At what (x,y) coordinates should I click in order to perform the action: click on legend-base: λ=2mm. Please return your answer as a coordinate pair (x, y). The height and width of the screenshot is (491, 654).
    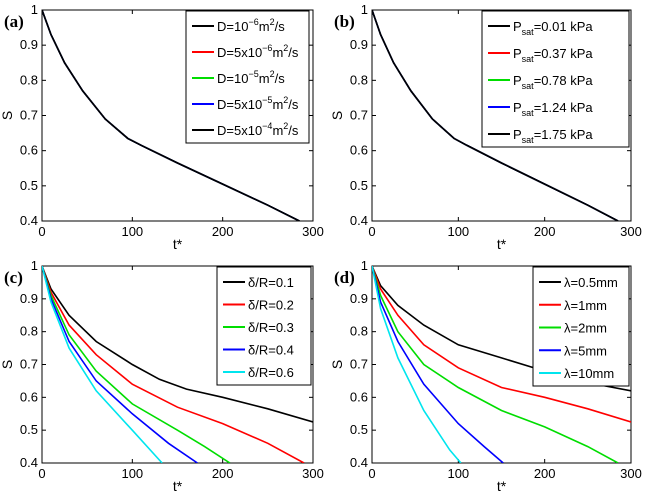
    Looking at the image, I should click on (585, 328).